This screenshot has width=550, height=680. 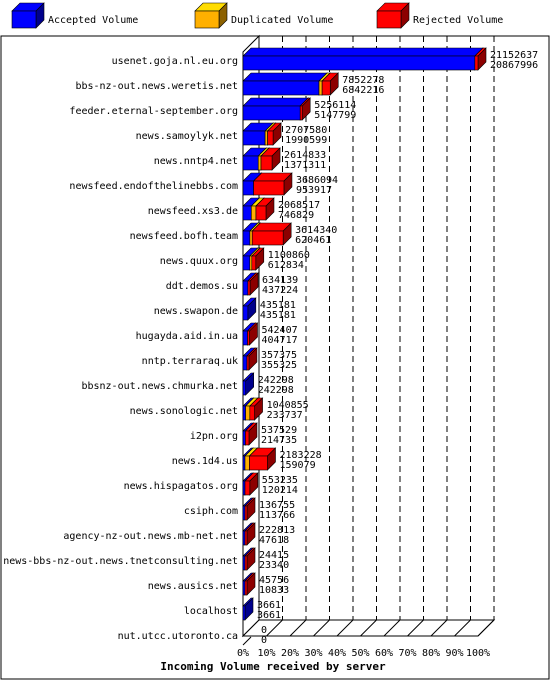 What do you see at coordinates (244, 513) in the screenshot?
I see `bar-accepted-csiph-com` at bounding box center [244, 513].